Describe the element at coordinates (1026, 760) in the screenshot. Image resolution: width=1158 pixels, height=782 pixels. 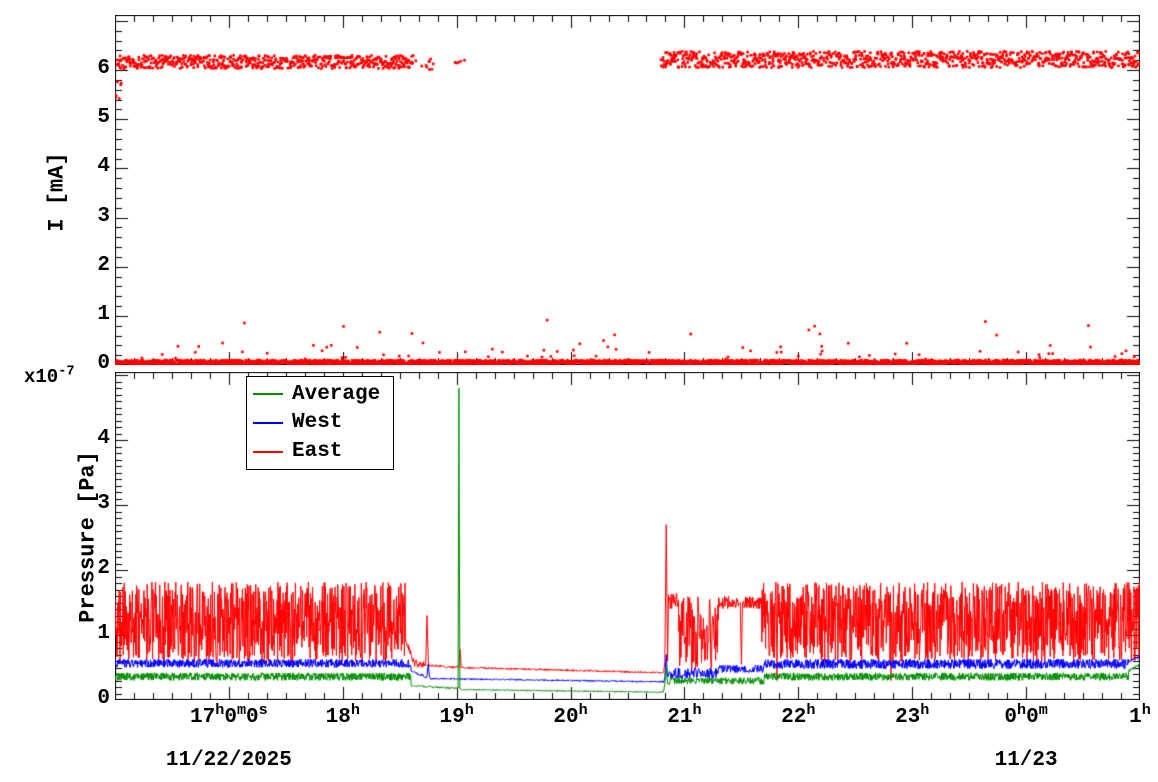
I see `x-axis-date-label: 11/23` at that location.